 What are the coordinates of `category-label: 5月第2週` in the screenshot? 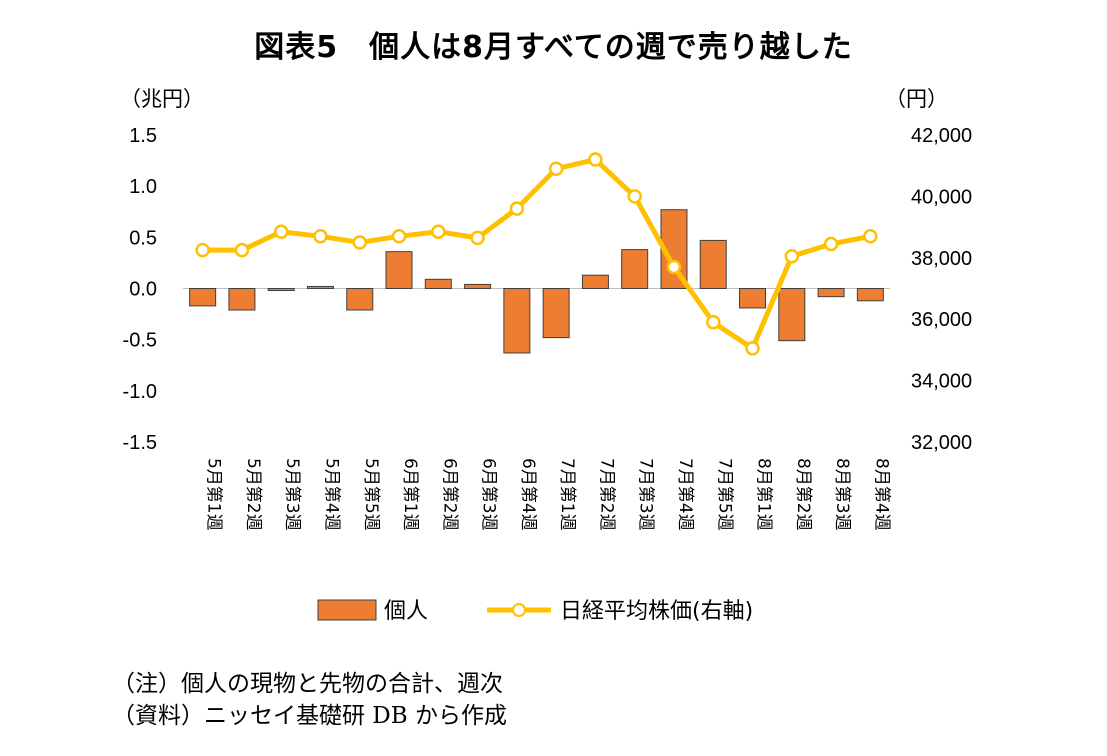 It's located at (253, 494).